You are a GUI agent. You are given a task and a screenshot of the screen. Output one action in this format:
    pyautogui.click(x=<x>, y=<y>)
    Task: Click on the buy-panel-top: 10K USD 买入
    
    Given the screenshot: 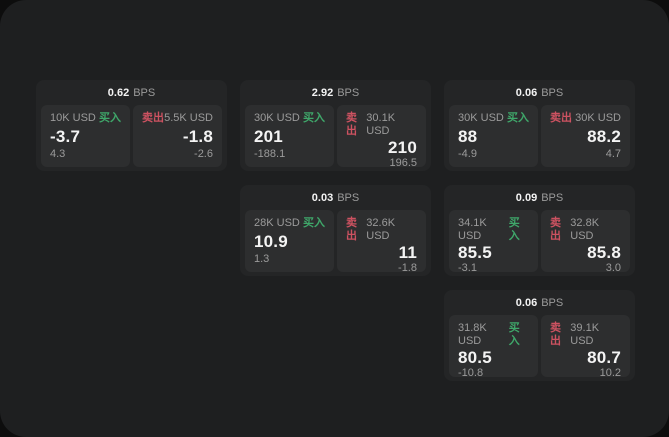 What is the action you would take?
    pyautogui.click(x=85, y=118)
    